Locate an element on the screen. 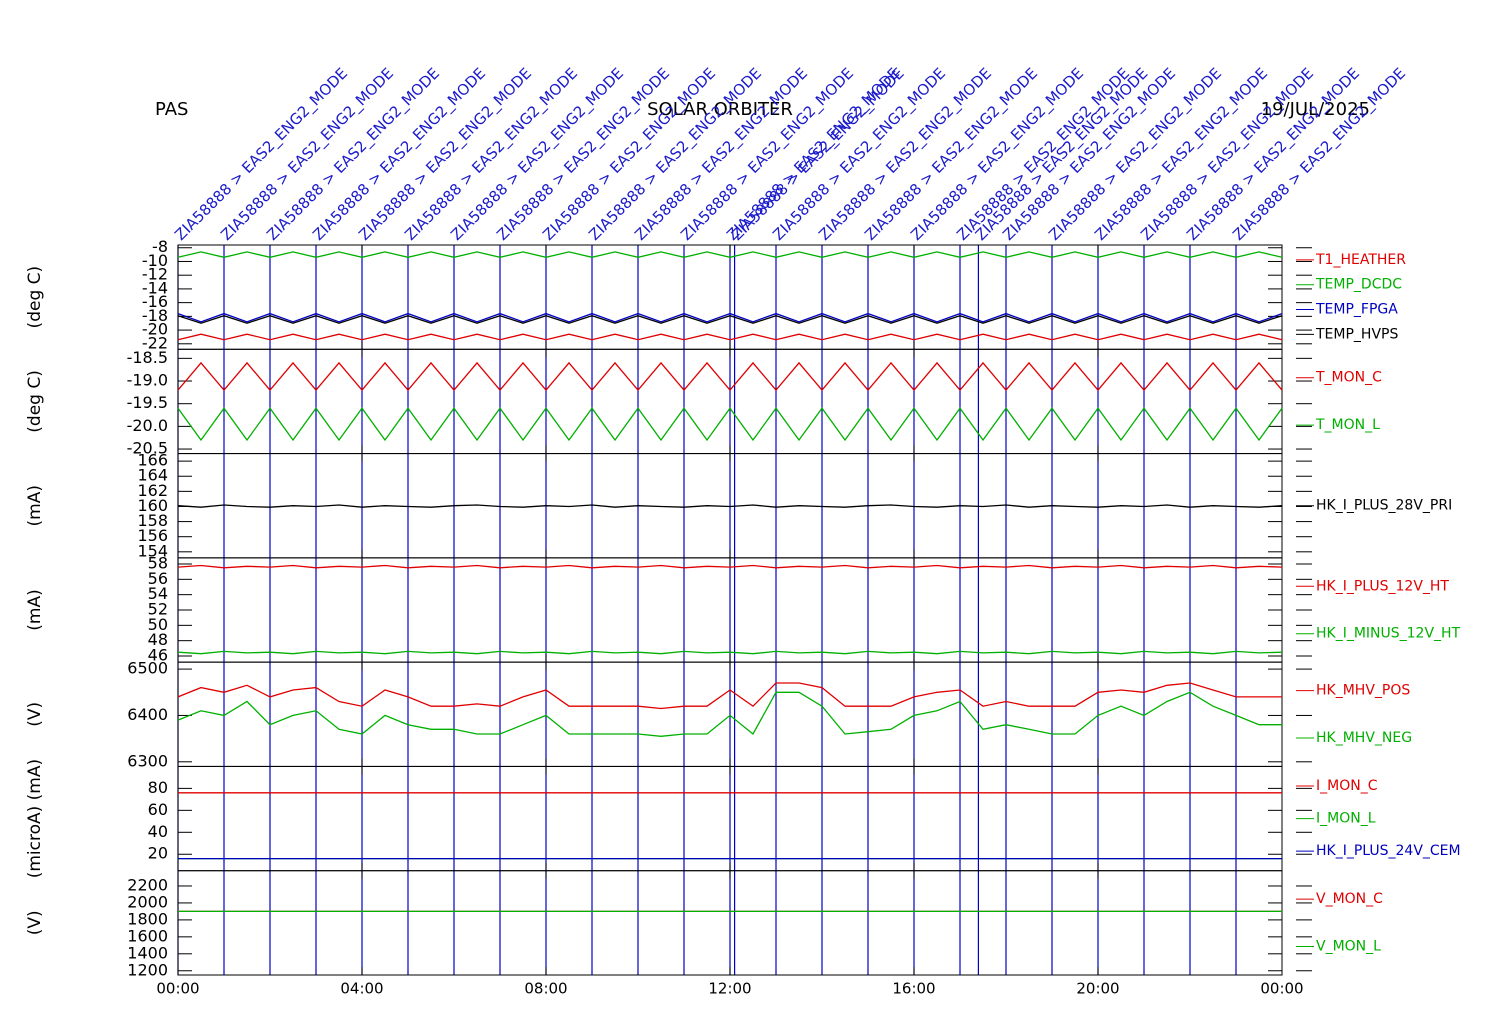 This screenshot has width=1512, height=1020. x-tick-label: 12:00 is located at coordinates (729, 989).